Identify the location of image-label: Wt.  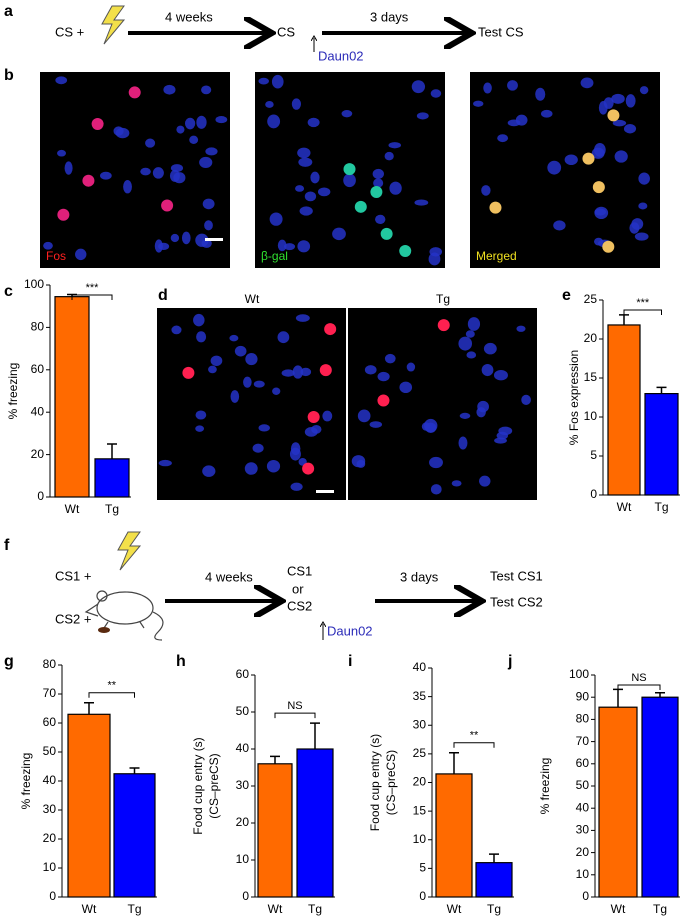
(252, 299).